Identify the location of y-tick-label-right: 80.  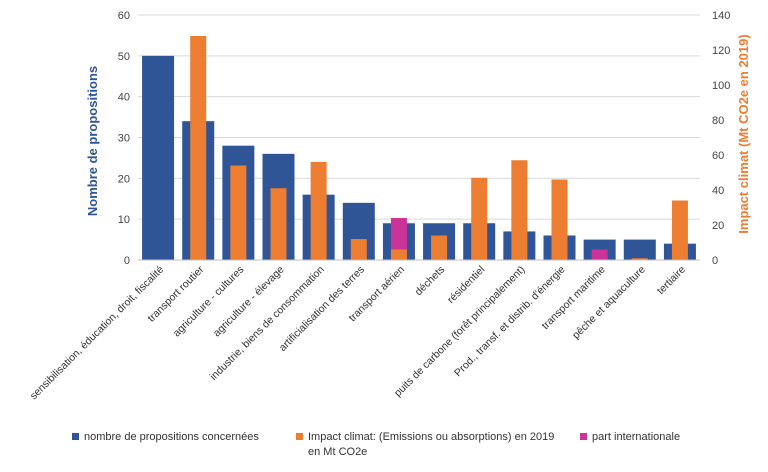
(718, 121).